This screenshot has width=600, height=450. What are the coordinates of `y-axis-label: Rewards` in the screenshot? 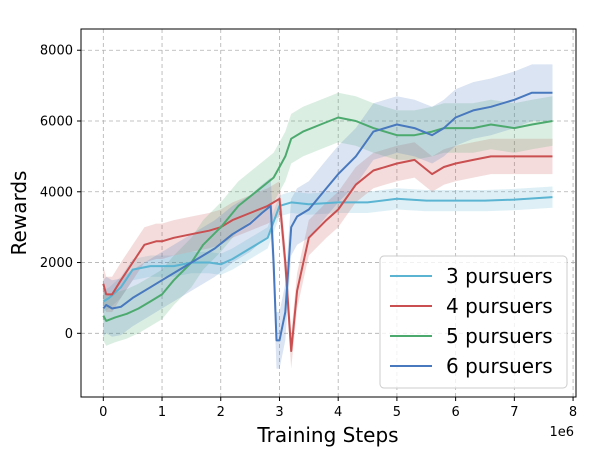 It's located at (19, 213).